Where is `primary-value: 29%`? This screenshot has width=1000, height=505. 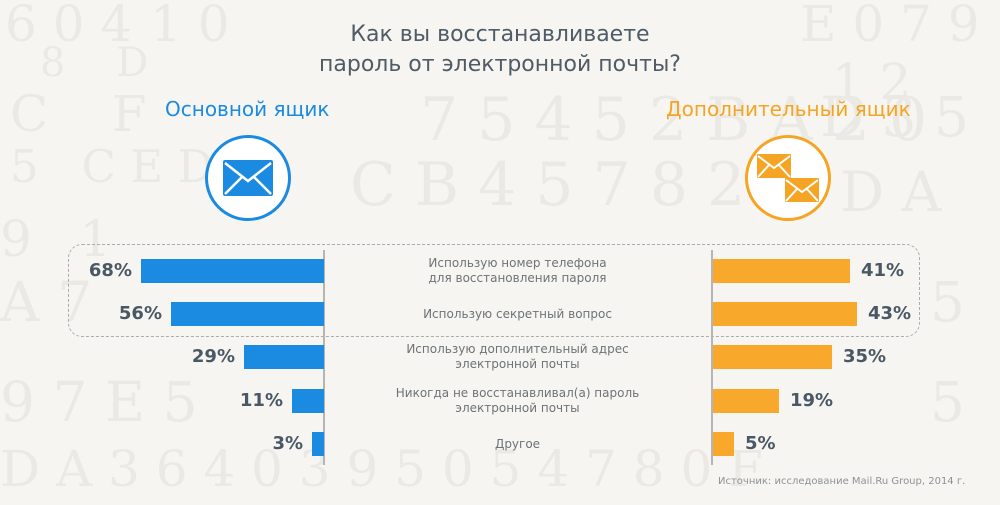
primary-value: 29% is located at coordinates (213, 356).